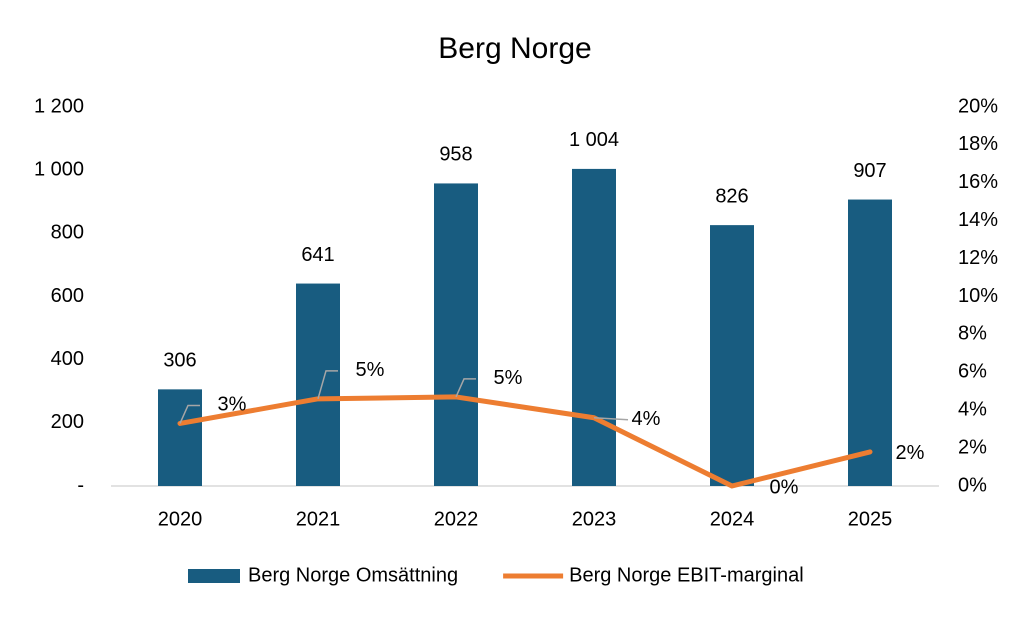  I want to click on y2-tick-label: 0%, so click(972, 485).